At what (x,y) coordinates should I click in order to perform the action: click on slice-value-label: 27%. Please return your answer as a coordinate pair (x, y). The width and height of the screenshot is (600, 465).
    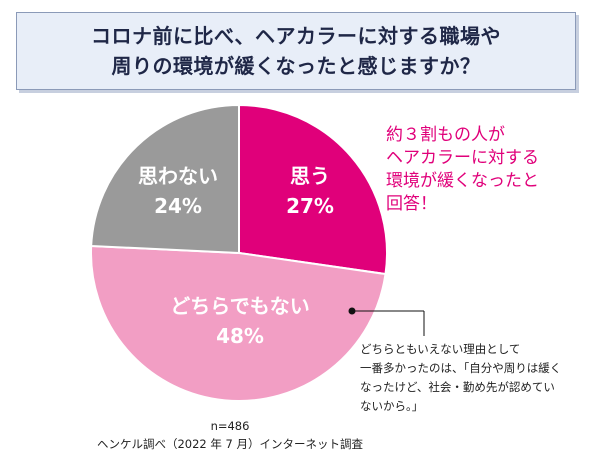
    Looking at the image, I should click on (310, 206).